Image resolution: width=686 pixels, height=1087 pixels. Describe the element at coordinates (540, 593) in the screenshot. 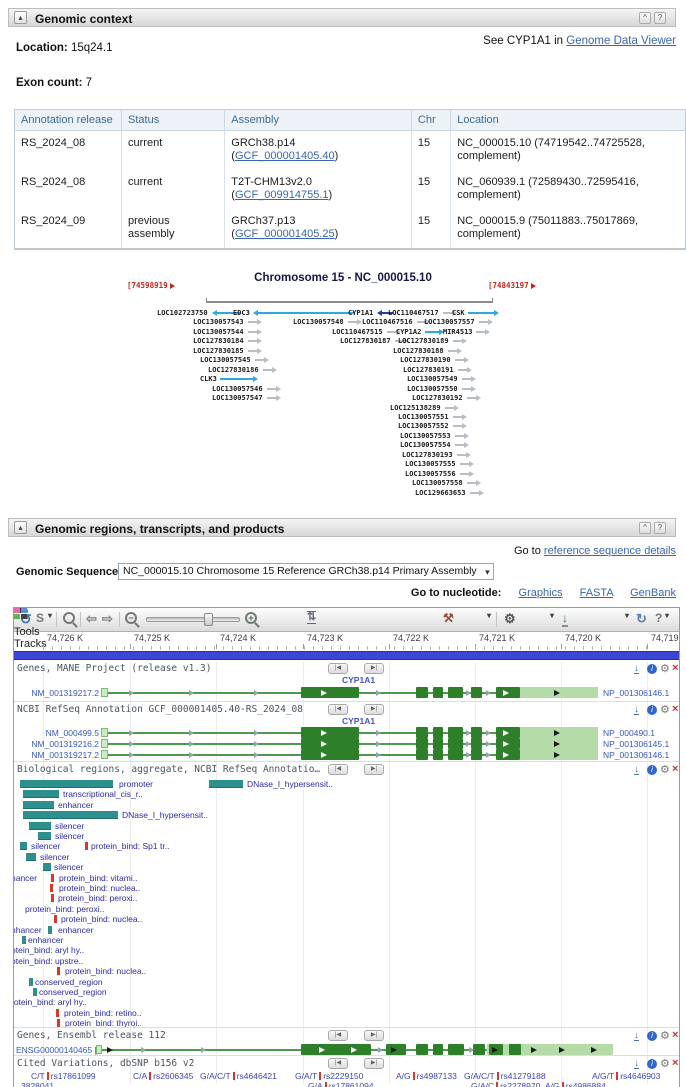

I see `graphics-link: Graphics` at that location.